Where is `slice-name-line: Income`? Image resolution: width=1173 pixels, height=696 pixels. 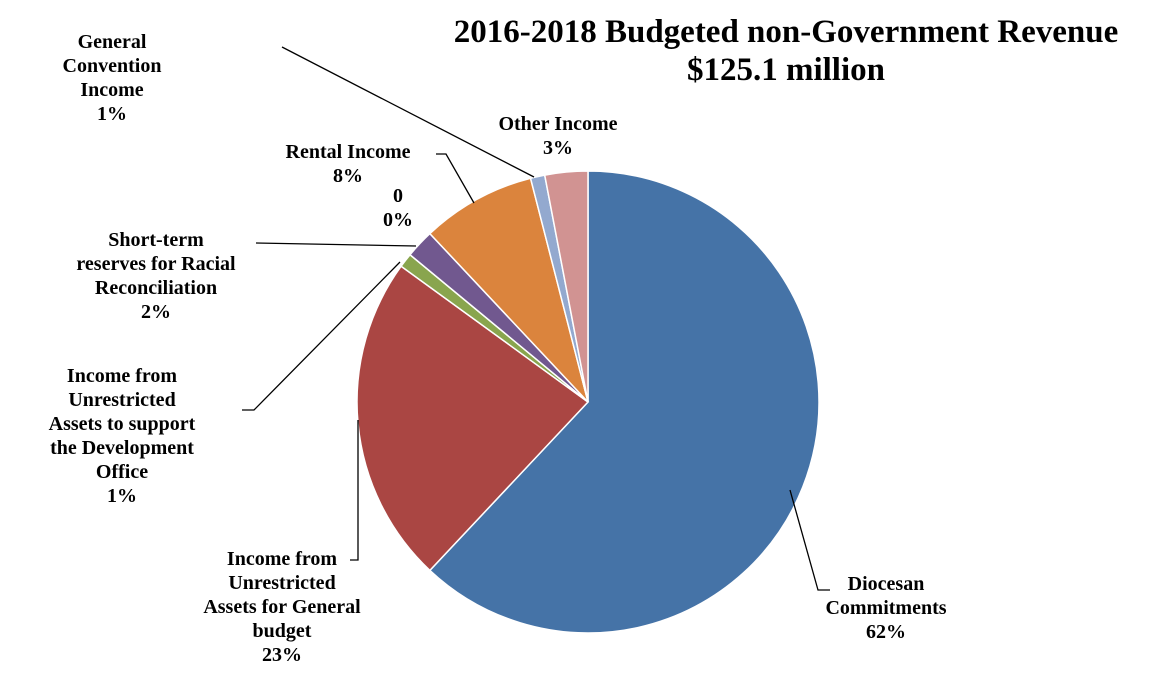
slice-name-line: Income is located at coordinates (111, 90).